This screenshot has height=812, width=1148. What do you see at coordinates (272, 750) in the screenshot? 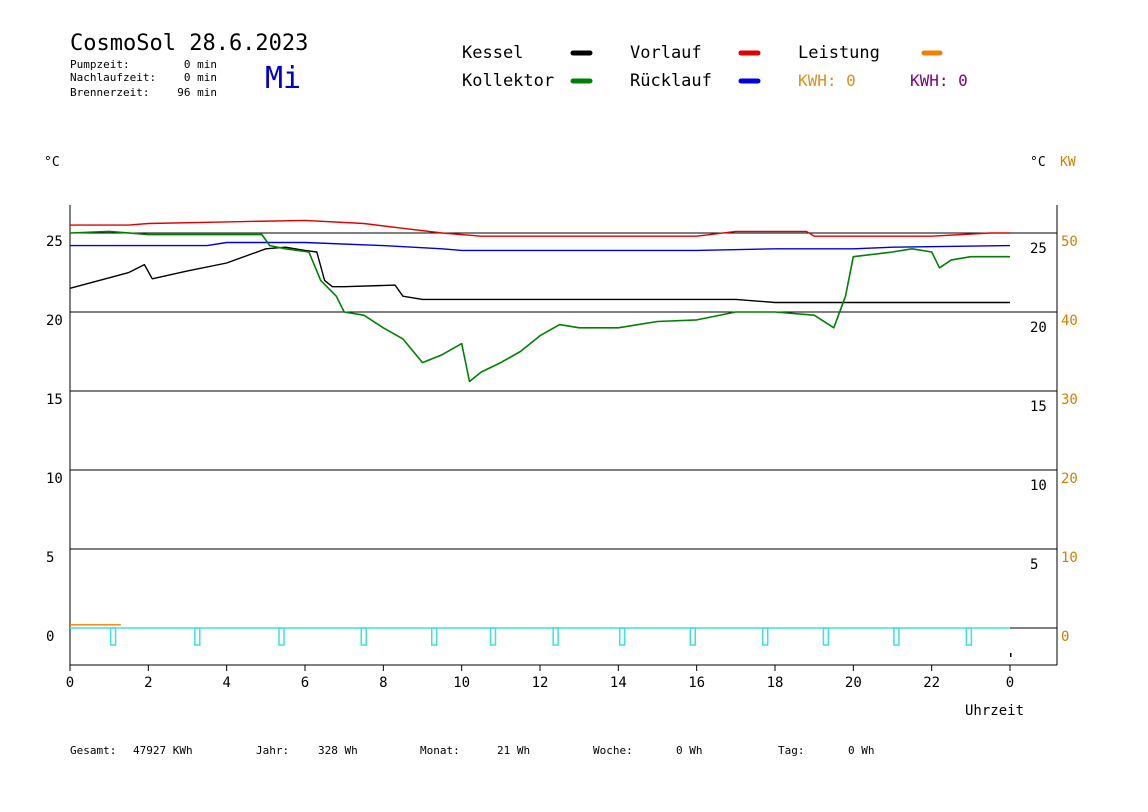
I see `footer-label: Jahr:` at bounding box center [272, 750].